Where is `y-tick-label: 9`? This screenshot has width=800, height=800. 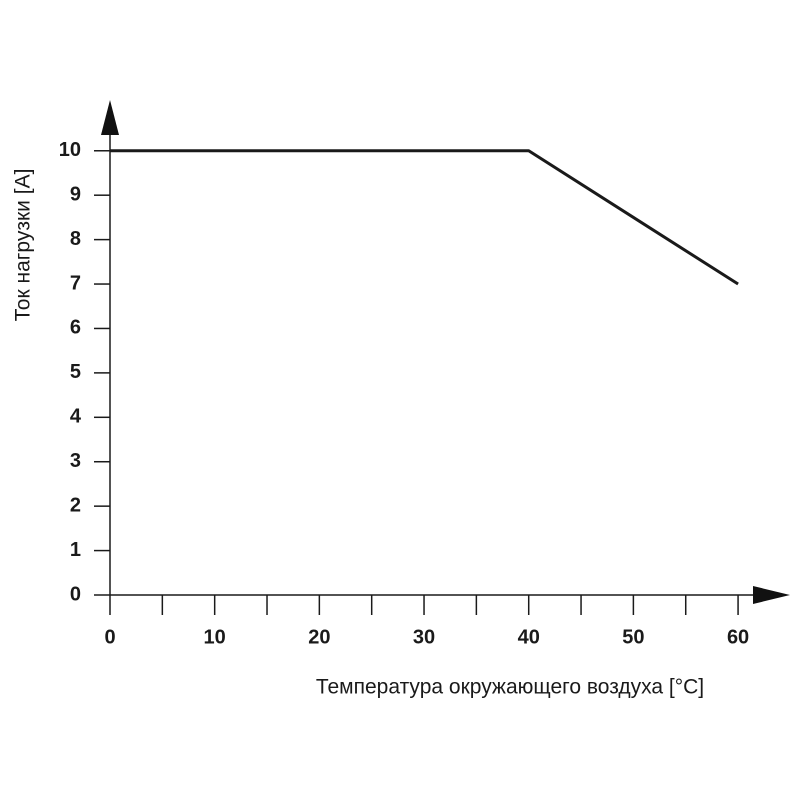
y-tick-label: 9 is located at coordinates (75, 194).